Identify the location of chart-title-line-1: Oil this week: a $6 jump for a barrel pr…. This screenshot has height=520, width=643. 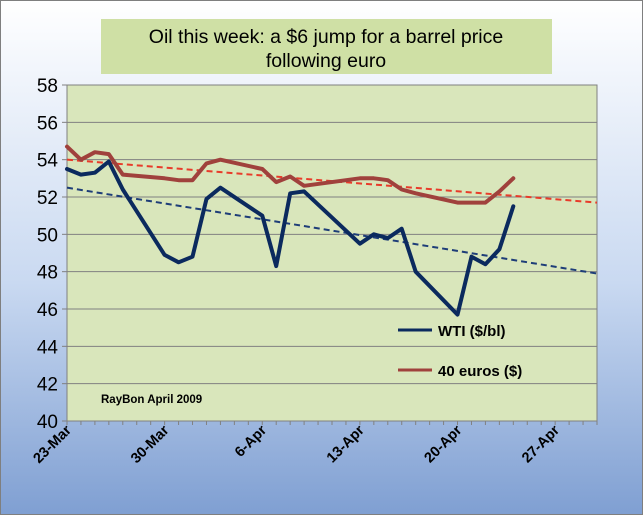
(326, 37).